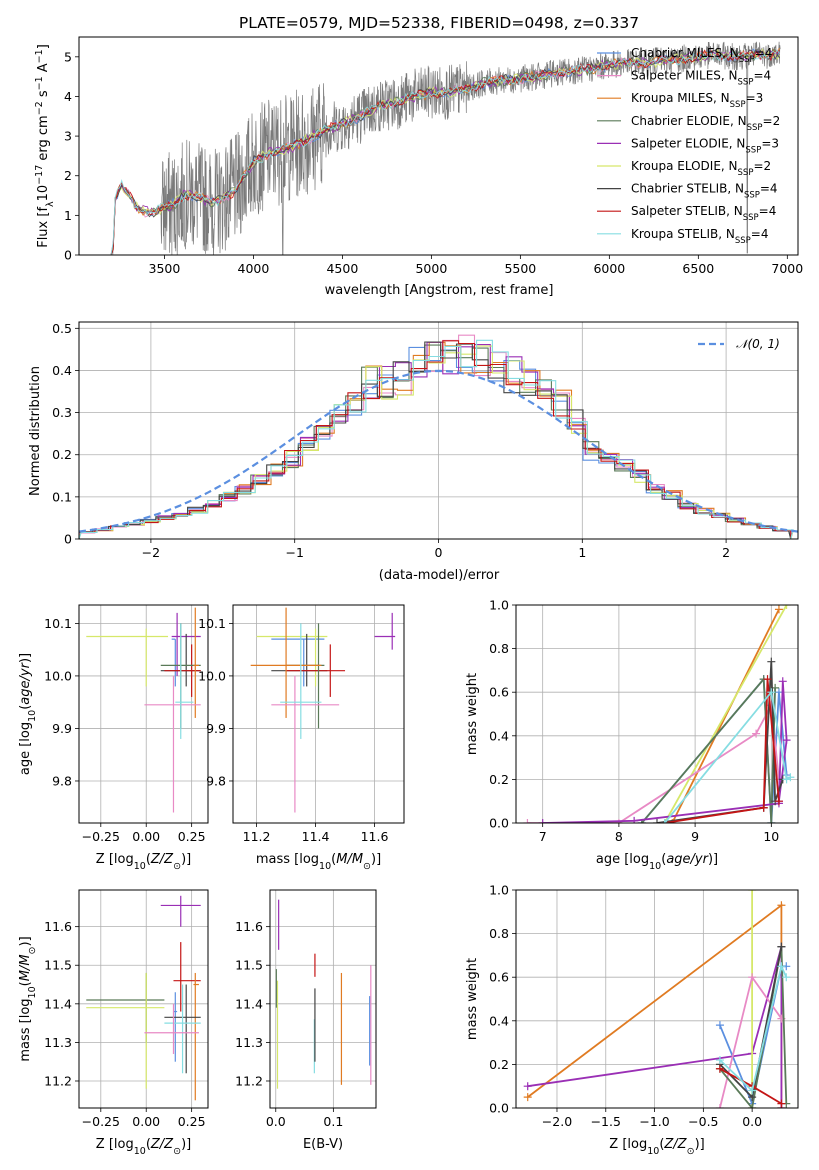 The height and width of the screenshot is (1170, 819). I want to click on x-tick-label: −1, so click(294, 552).